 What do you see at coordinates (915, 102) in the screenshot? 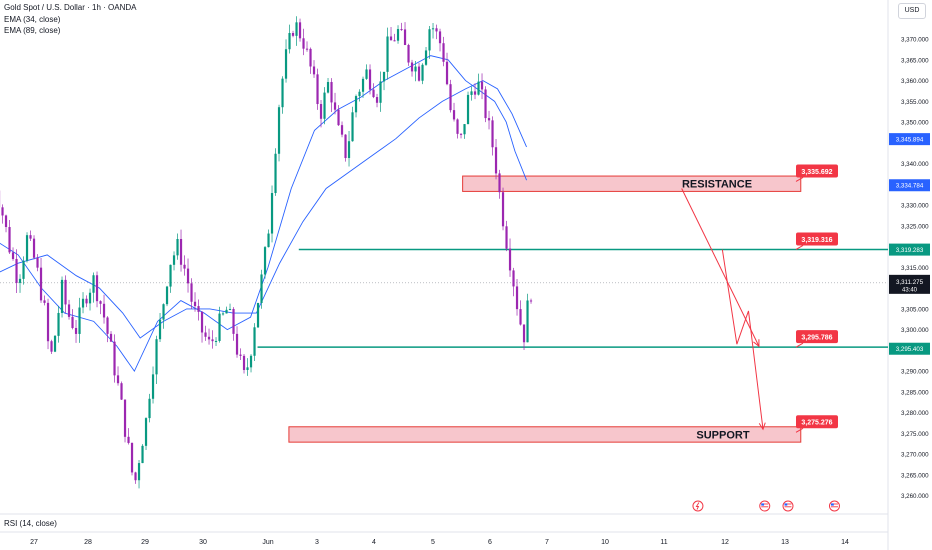
I see `y-tick-label: 3,355.000` at bounding box center [915, 102].